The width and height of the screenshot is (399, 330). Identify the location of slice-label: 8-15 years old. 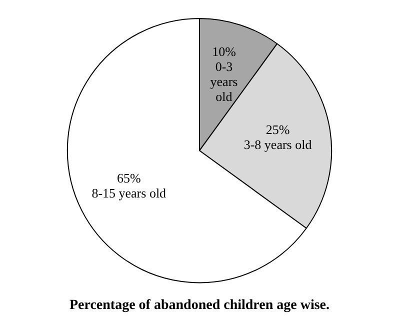
(129, 193).